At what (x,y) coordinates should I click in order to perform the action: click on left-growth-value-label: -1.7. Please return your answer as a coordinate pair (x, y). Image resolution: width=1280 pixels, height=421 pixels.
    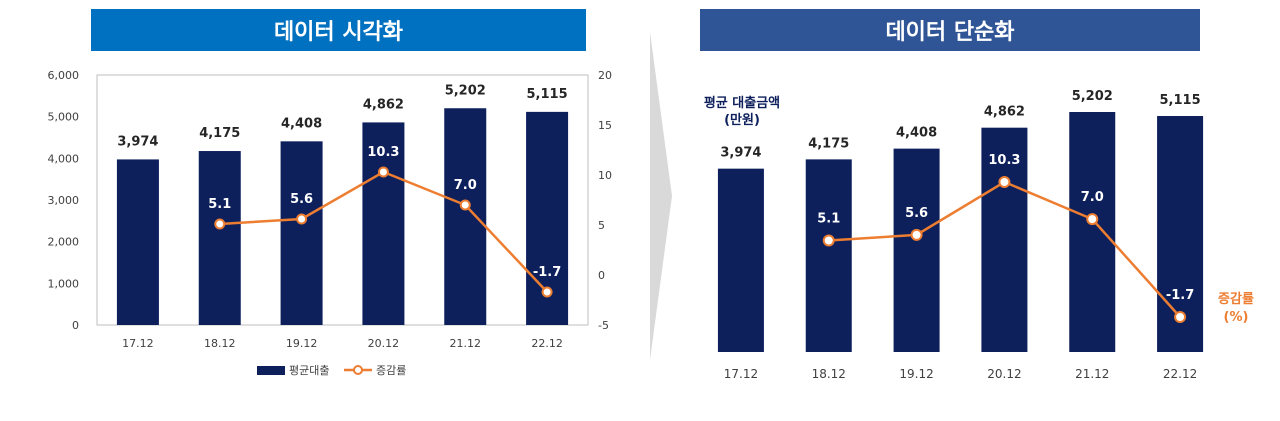
    Looking at the image, I should click on (547, 272).